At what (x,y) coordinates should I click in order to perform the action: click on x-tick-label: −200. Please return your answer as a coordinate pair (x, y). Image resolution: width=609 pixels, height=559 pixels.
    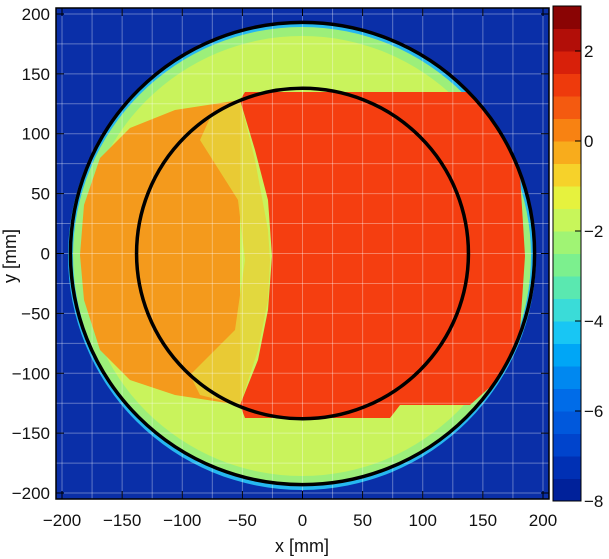
    Looking at the image, I should click on (62, 520).